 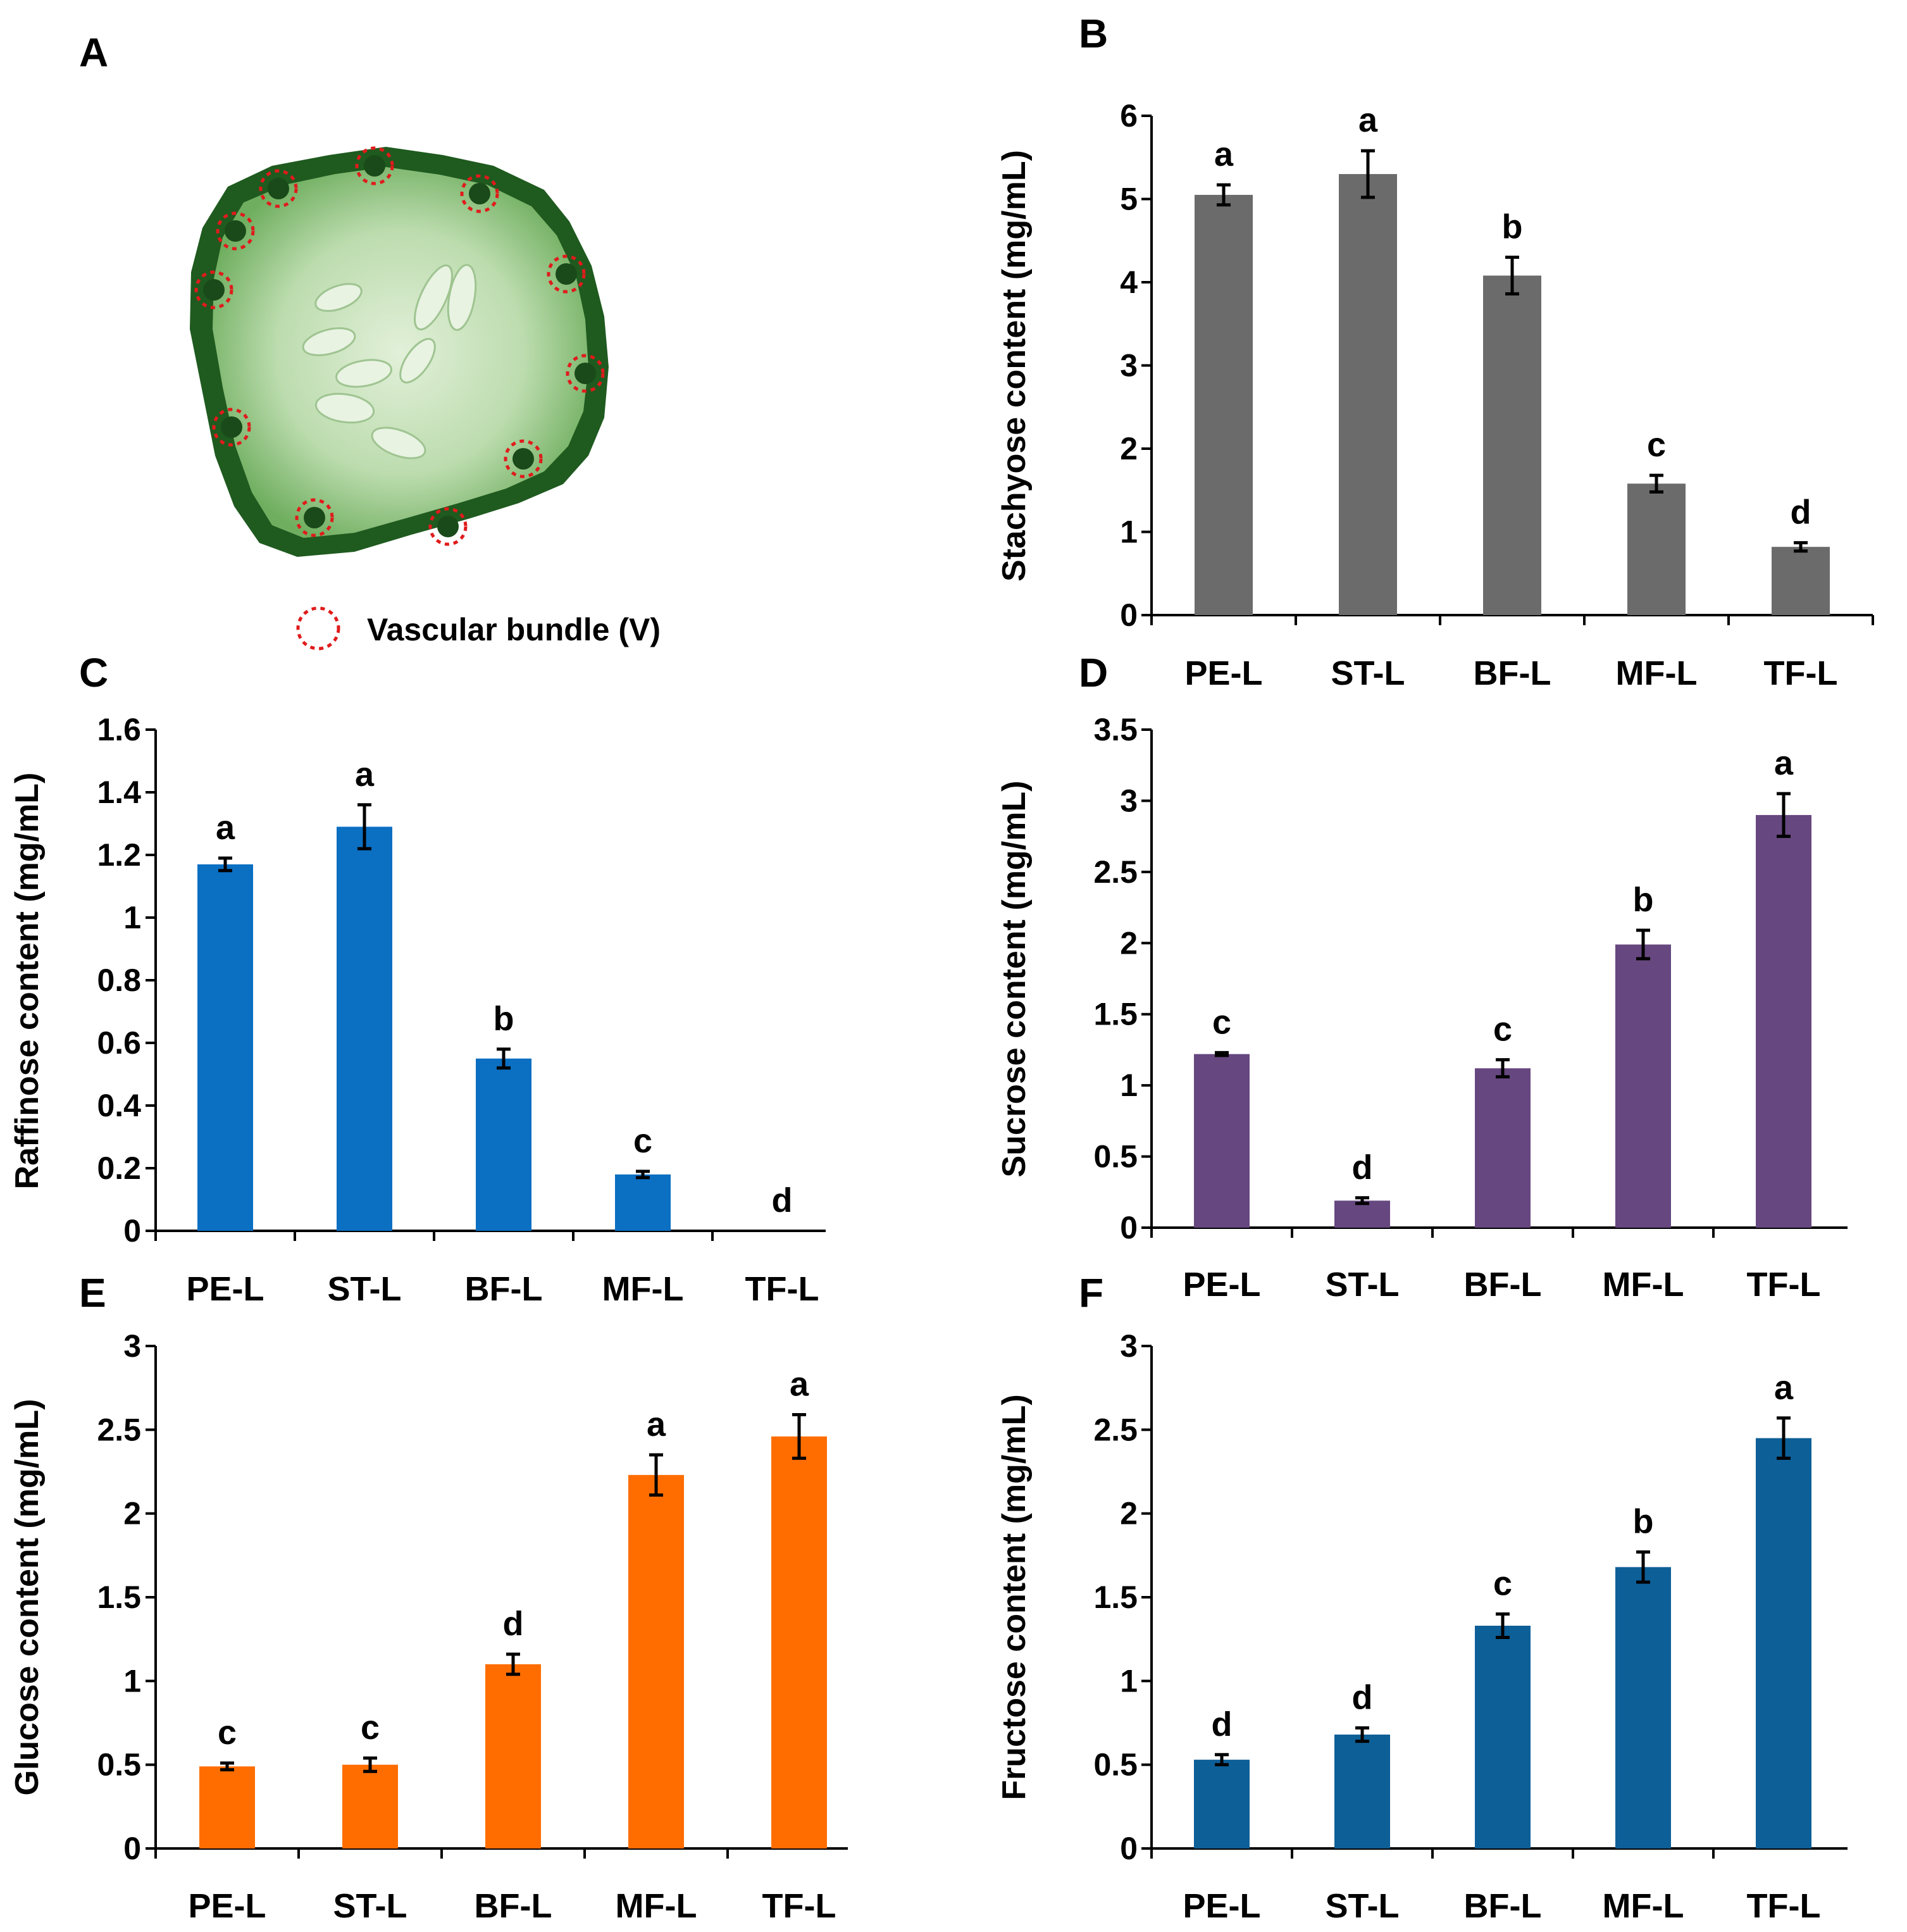 What do you see at coordinates (1129, 199) in the screenshot?
I see `y-tick-label: 5` at bounding box center [1129, 199].